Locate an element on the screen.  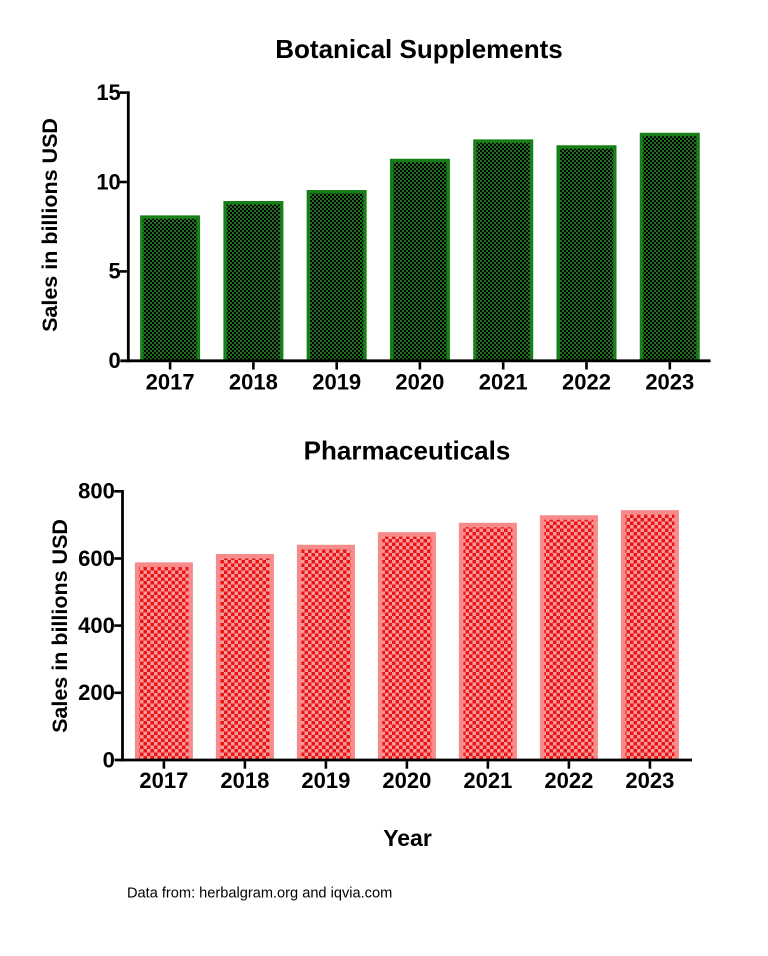
svg-text: 200 is located at coordinates (96, 692).